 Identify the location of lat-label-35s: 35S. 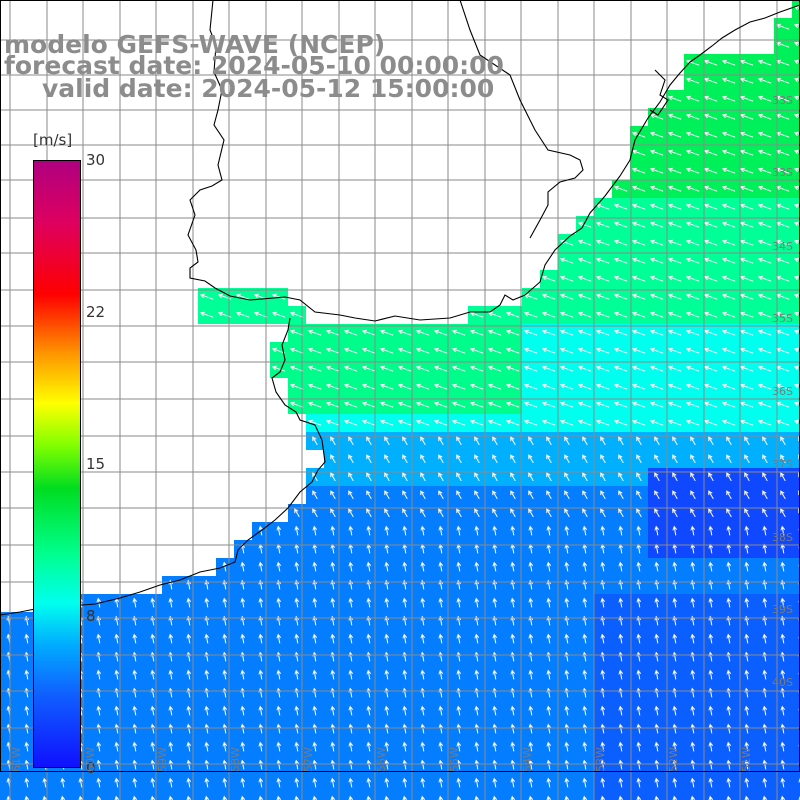
(782, 318).